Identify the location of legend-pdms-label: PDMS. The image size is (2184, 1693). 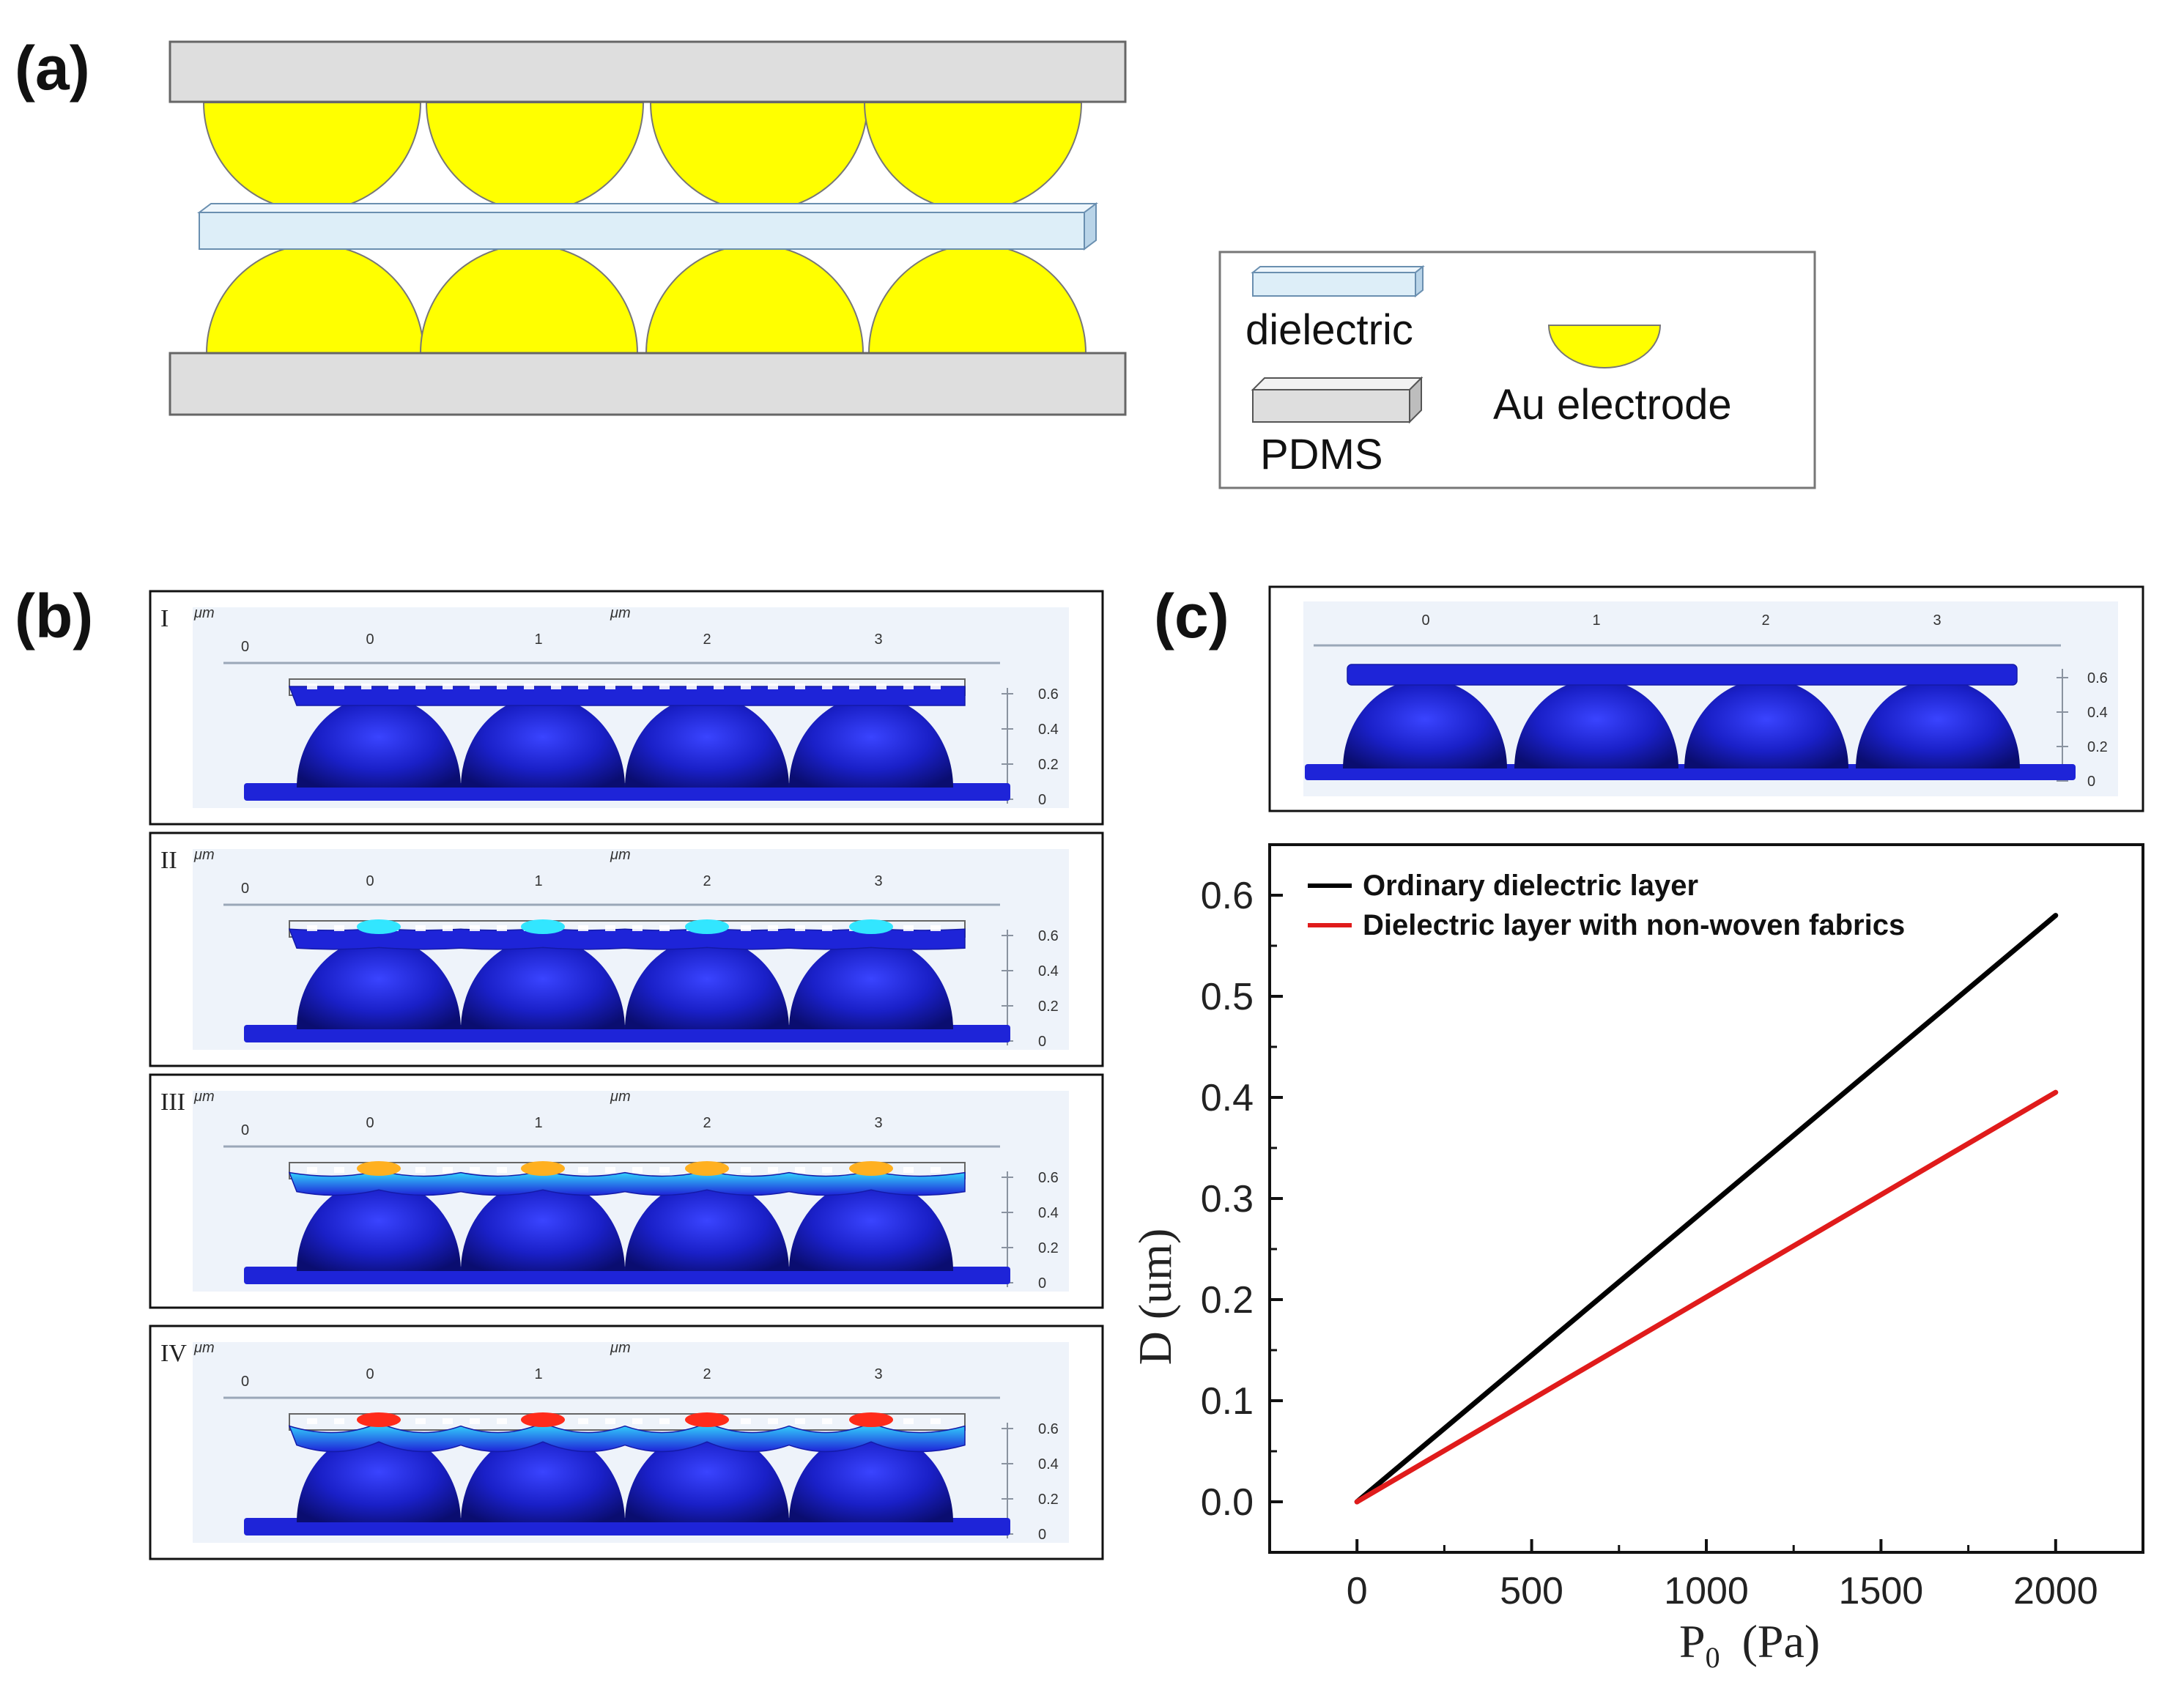
(1321, 454).